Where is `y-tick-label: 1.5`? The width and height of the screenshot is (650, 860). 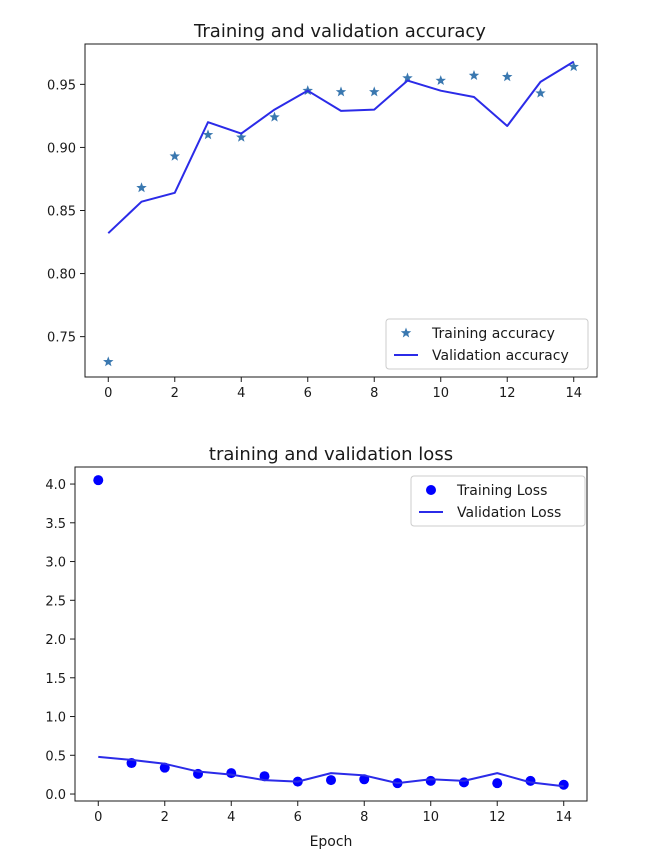
y-tick-label: 1.5 is located at coordinates (55, 679).